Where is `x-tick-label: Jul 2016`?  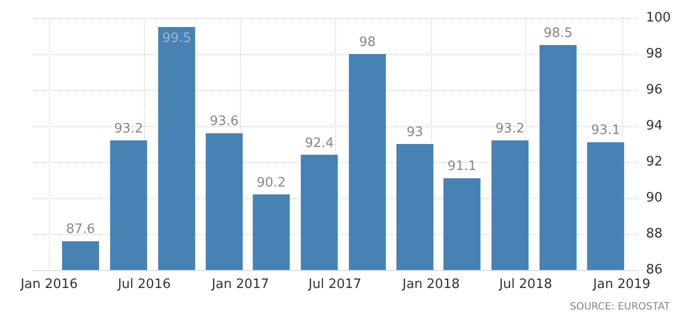 x-tick-label: Jul 2016 is located at coordinates (143, 284).